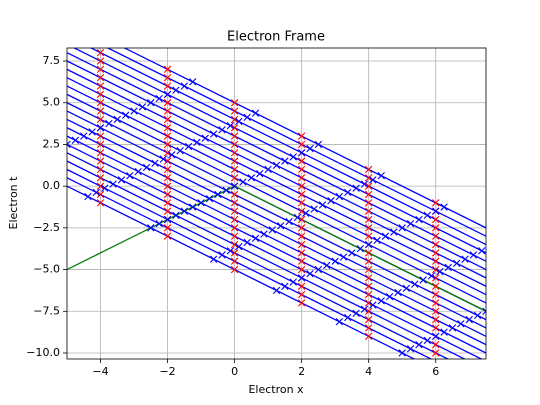 Image resolution: width=540 pixels, height=405 pixels. I want to click on y-tick-label: 7.5, so click(52, 60).